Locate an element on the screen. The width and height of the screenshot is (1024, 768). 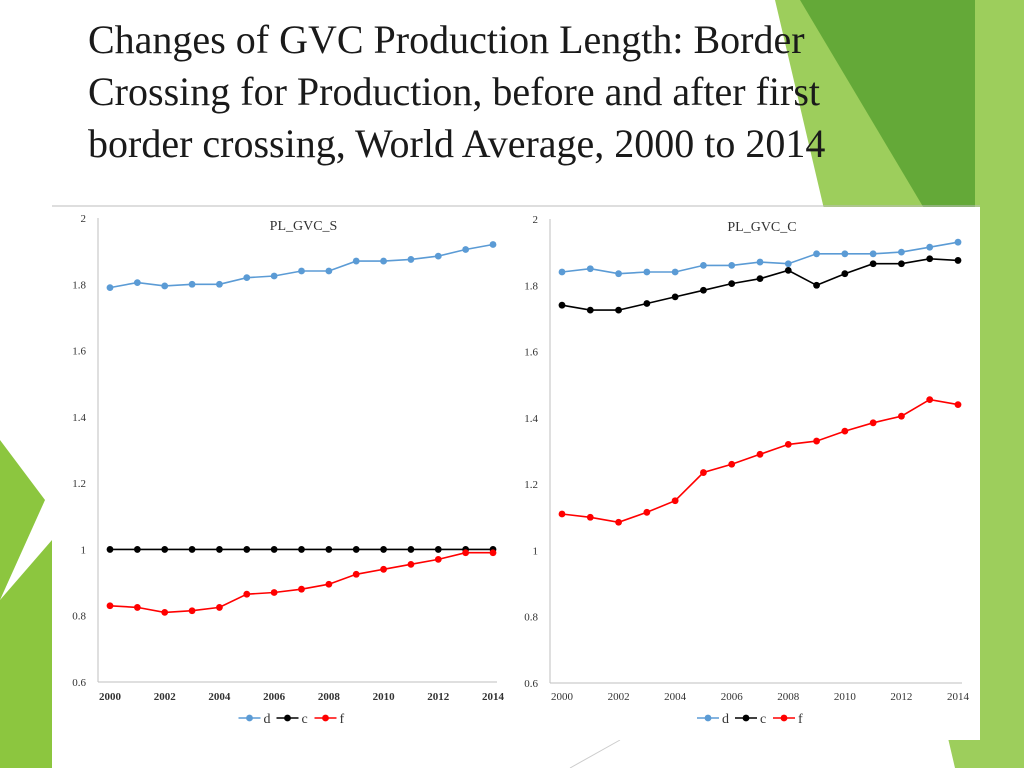
y-tick-label: 0.6 is located at coordinates (531, 684).